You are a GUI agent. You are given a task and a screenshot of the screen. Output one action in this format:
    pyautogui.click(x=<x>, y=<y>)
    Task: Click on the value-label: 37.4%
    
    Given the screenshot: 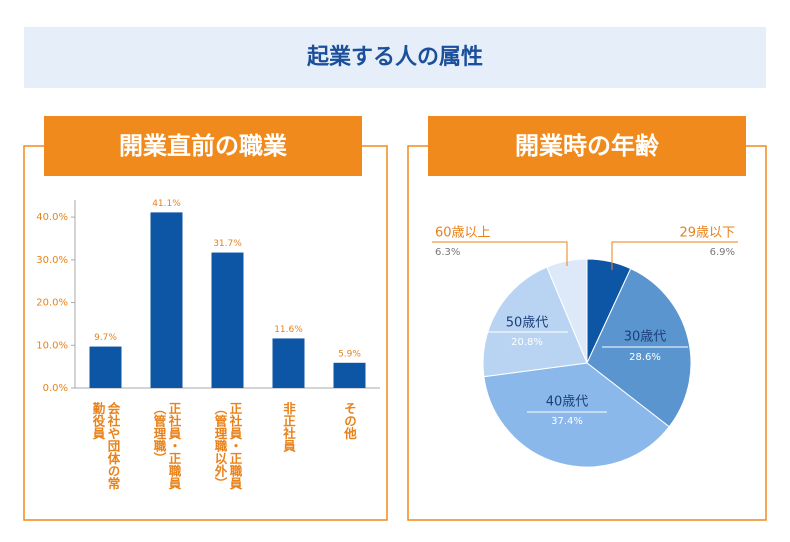 What is the action you would take?
    pyautogui.click(x=567, y=421)
    